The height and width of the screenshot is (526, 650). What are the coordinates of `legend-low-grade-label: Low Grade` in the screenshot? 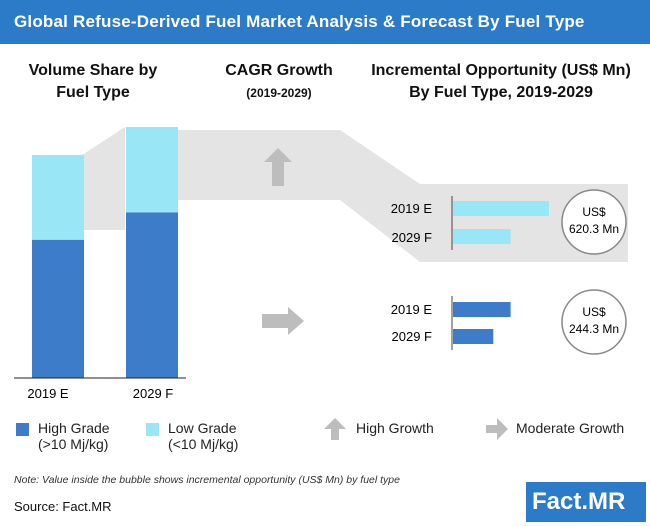 It's located at (202, 428).